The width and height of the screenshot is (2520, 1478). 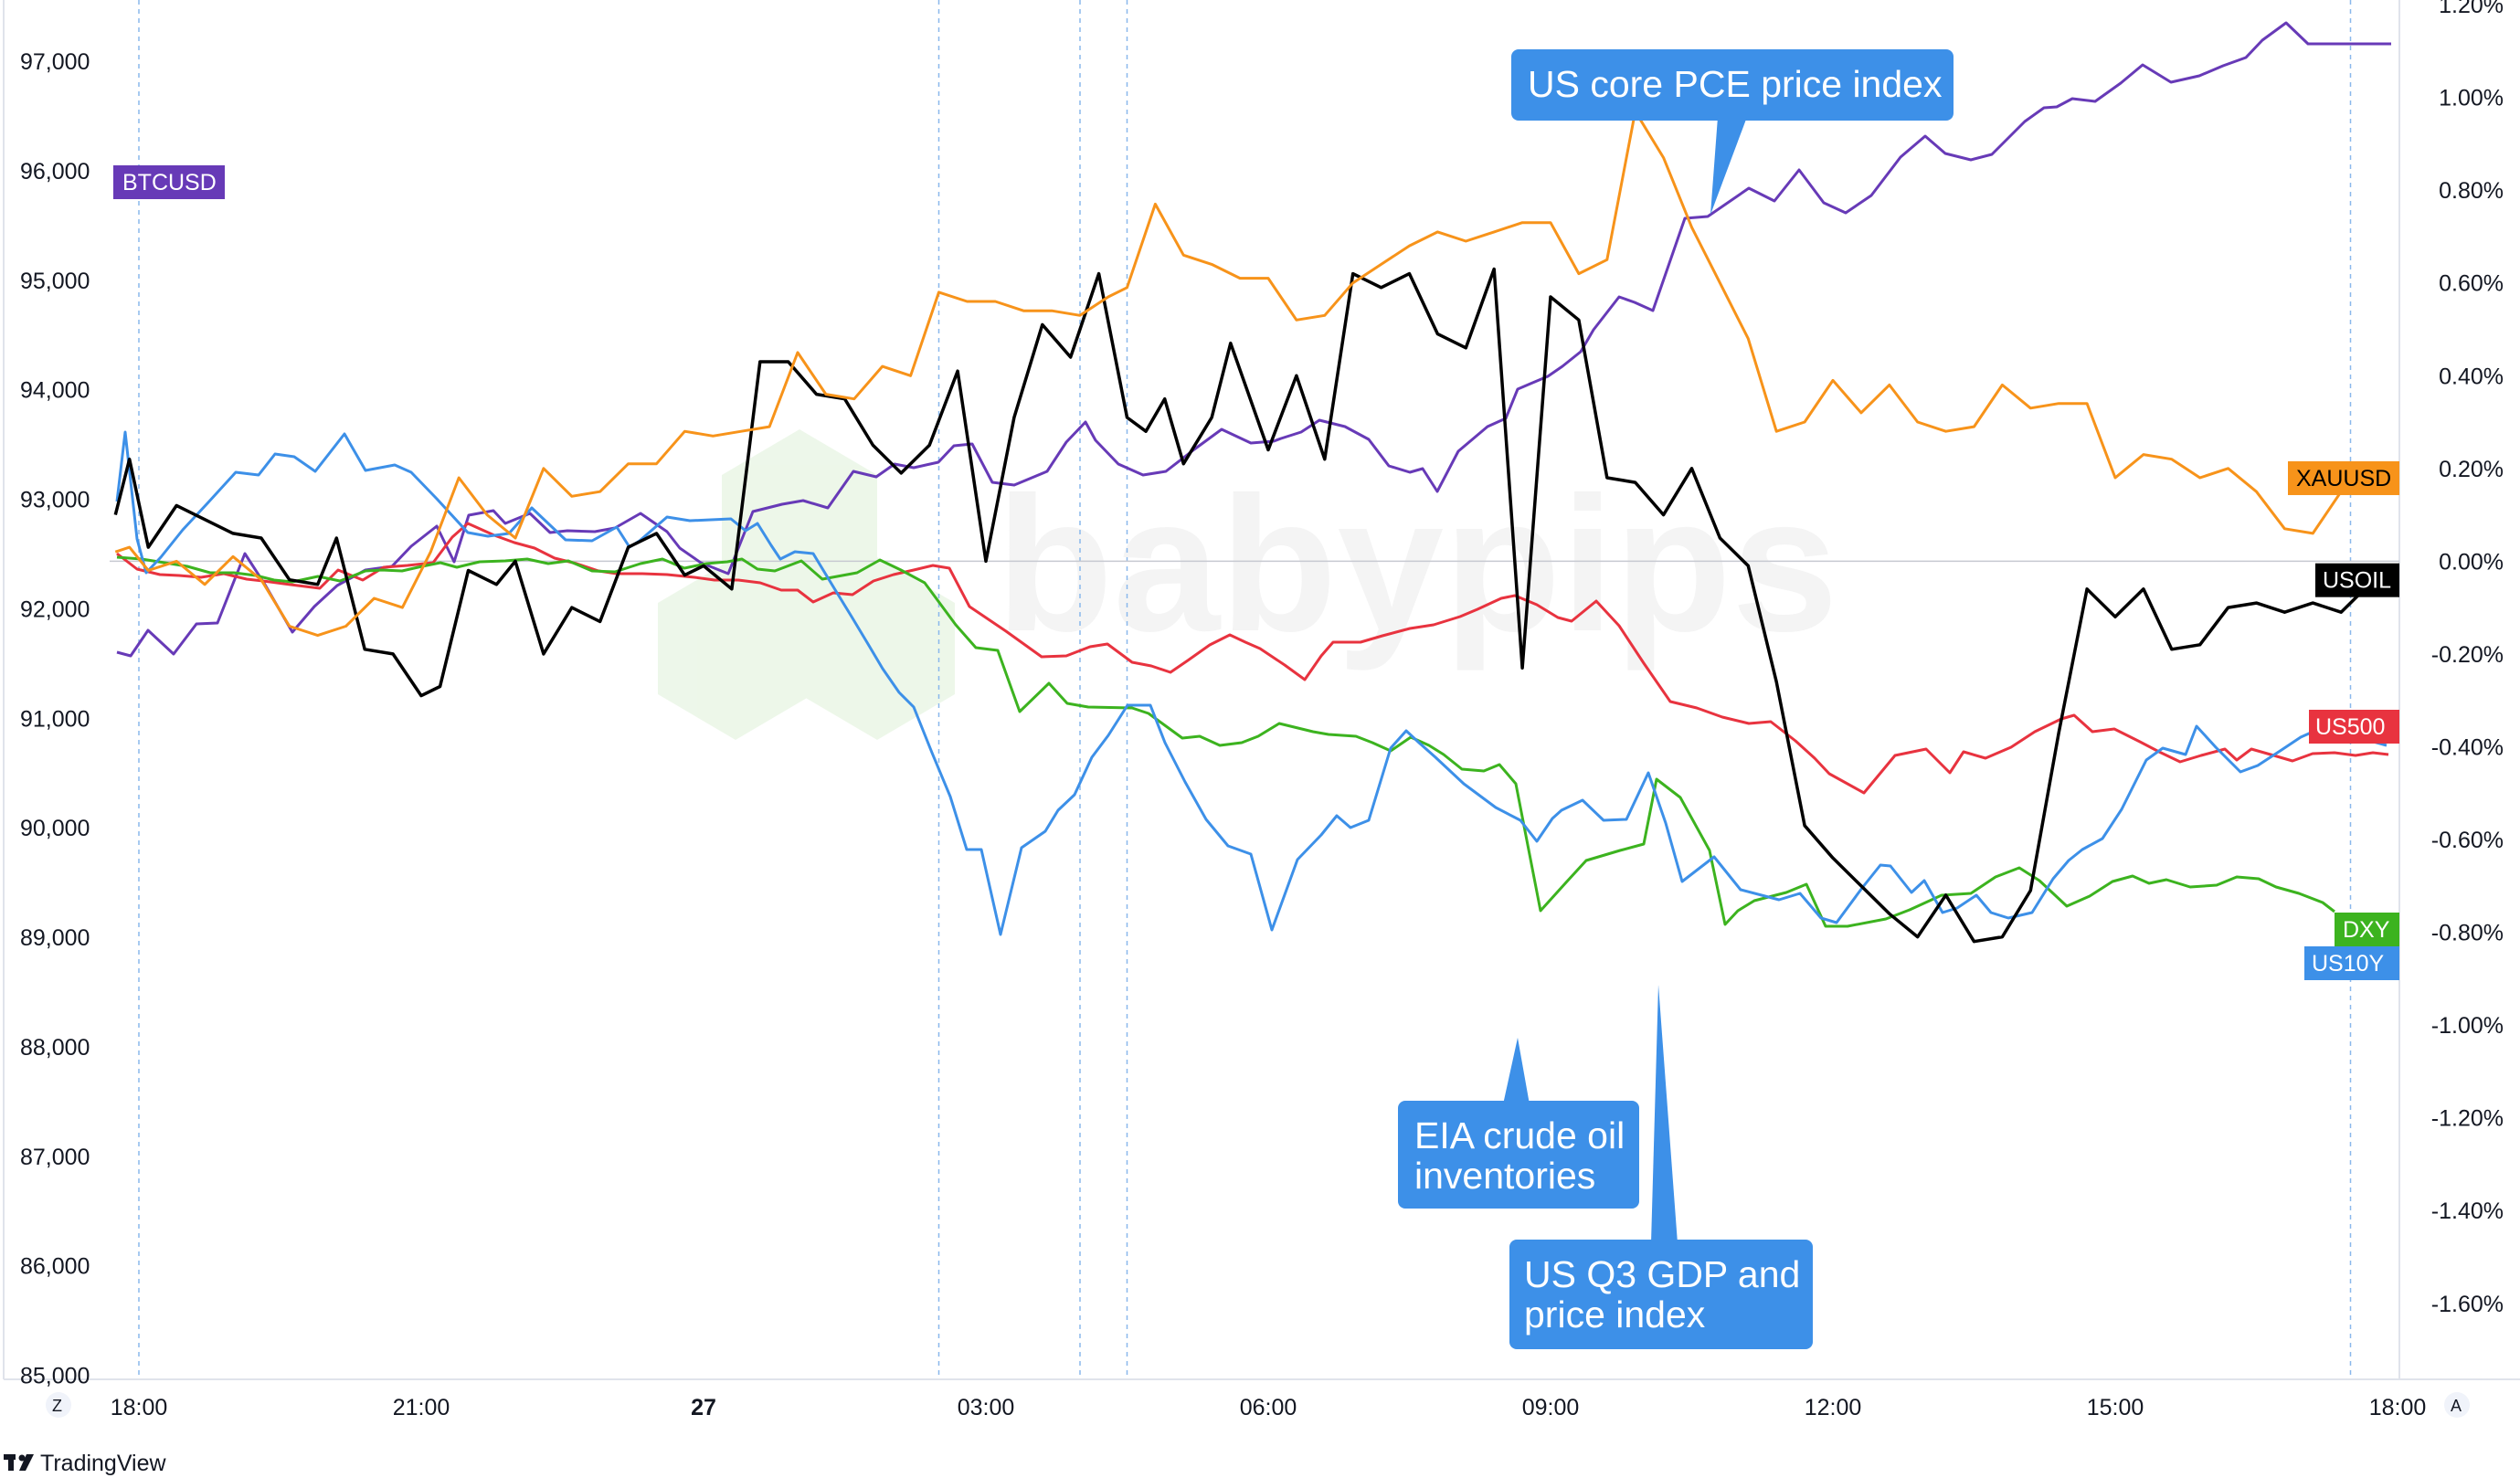 I want to click on tradingview-icon, so click(x=19, y=1462).